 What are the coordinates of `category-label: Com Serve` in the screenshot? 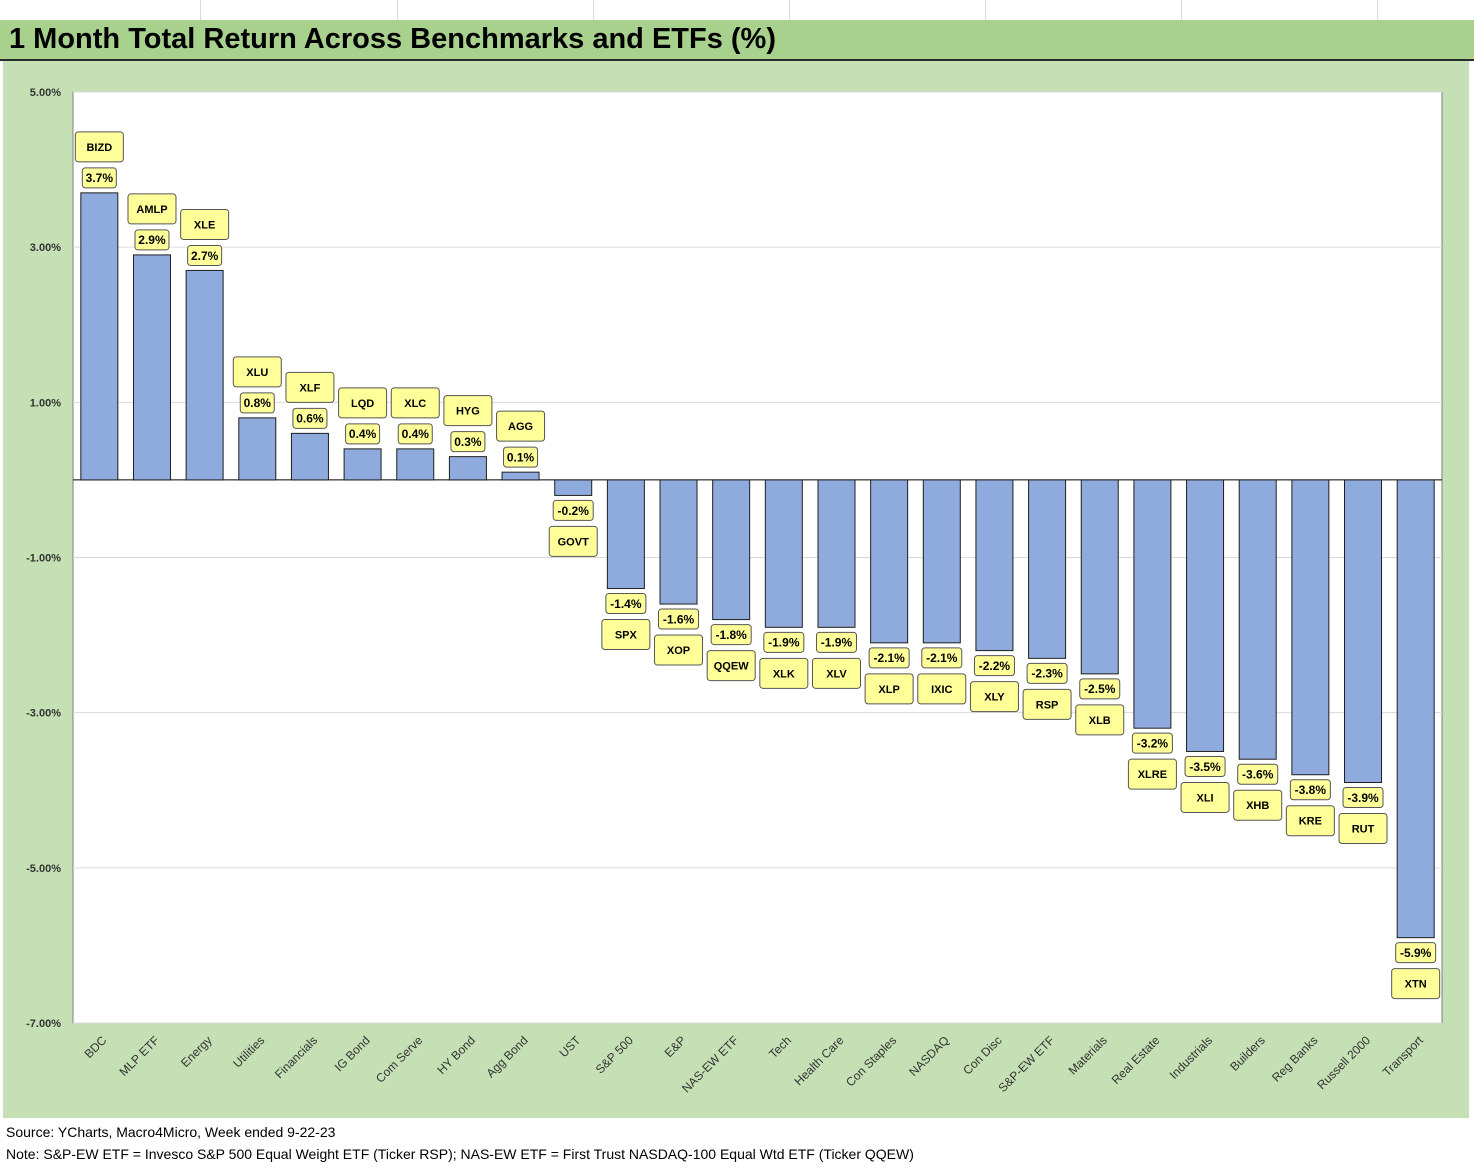 It's located at (399, 1059).